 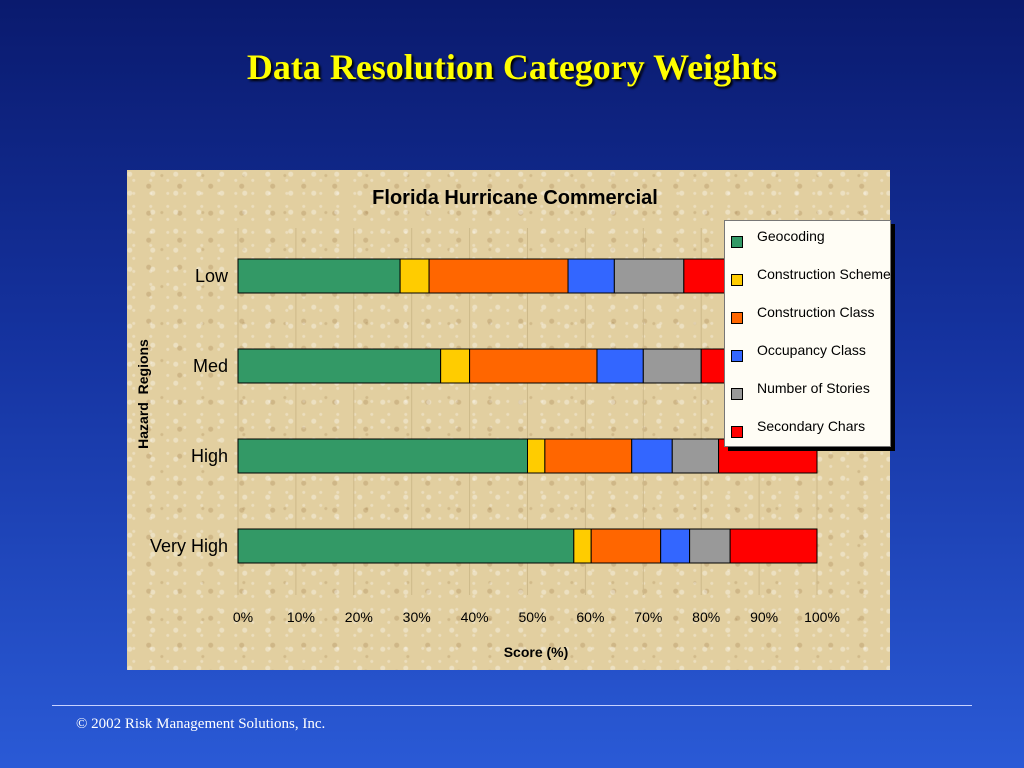 I want to click on slide-title: Data Resolution Category Weights, so click(x=512, y=67).